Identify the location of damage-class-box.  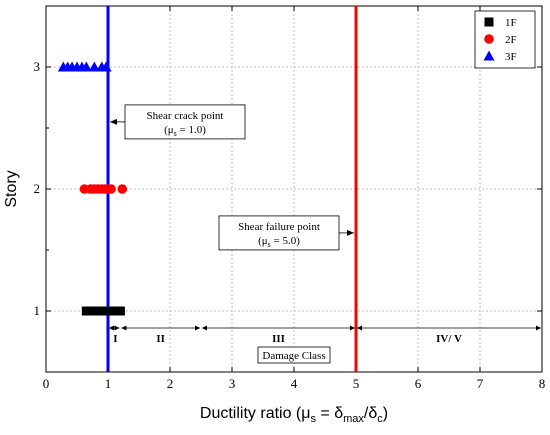
(294, 355).